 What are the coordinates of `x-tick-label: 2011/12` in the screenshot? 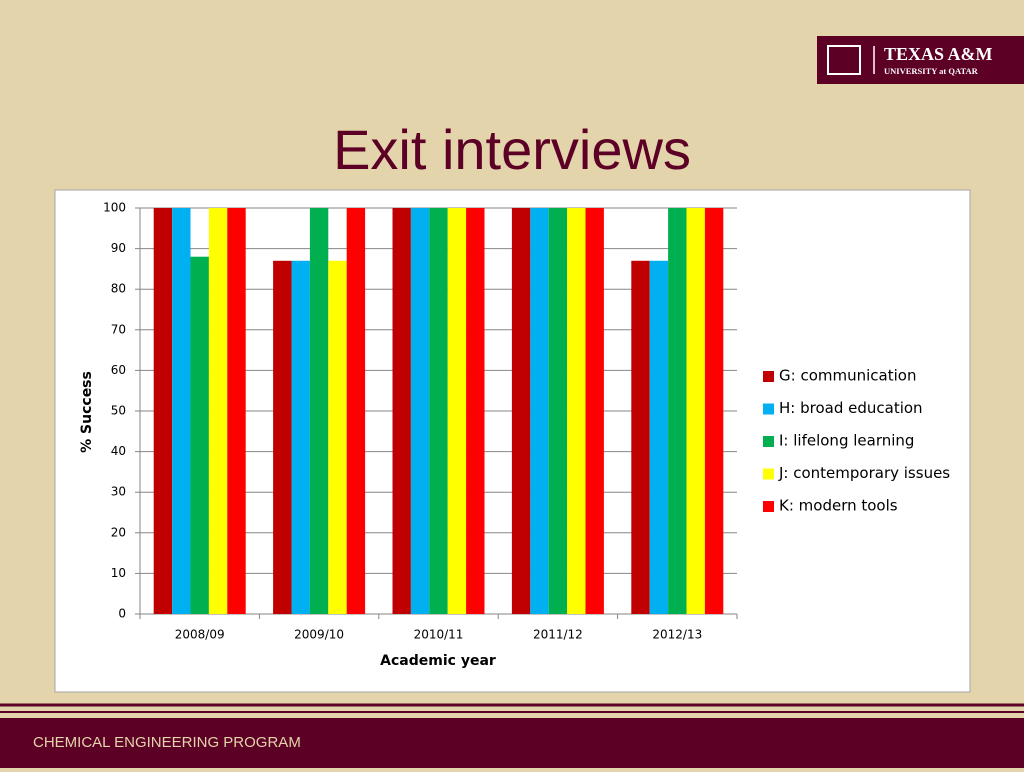 It's located at (558, 635).